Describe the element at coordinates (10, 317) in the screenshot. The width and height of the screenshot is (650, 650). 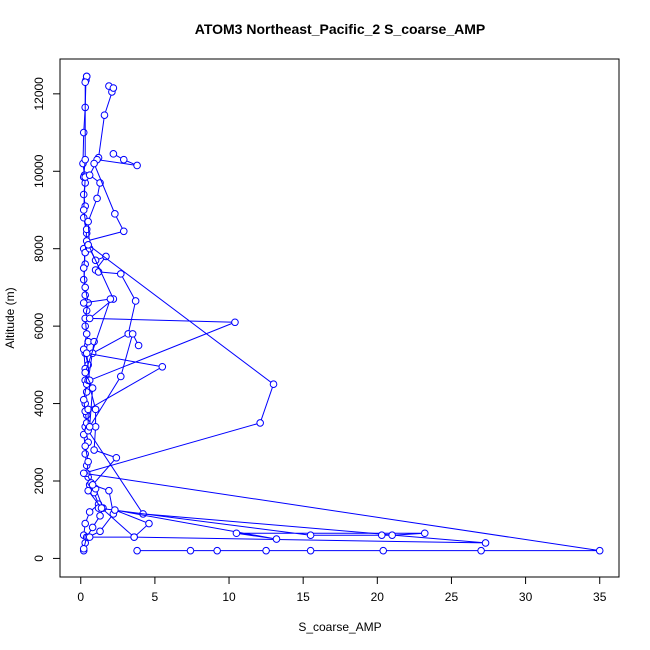
I see `y-axis-label: Altitude (m)` at that location.